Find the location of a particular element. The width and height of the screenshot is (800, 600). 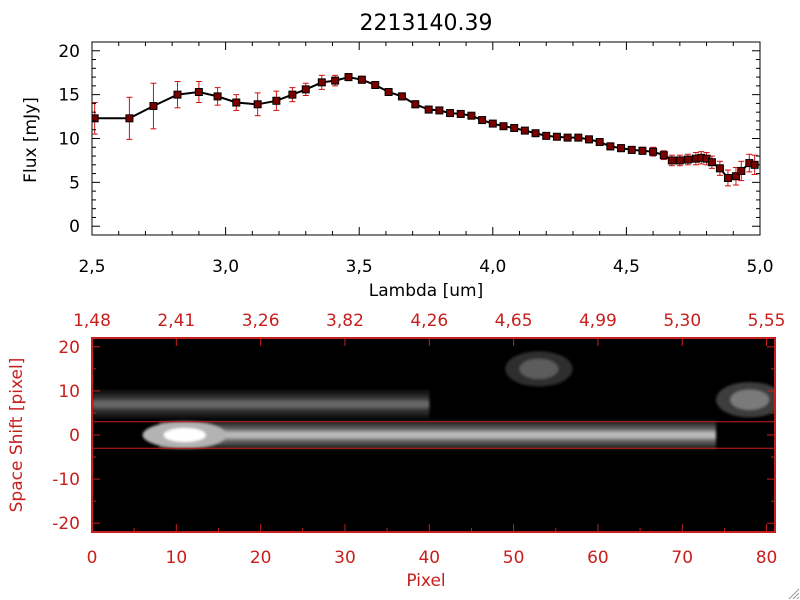

y-axis-label: Flux [mJy] is located at coordinates (31, 140).